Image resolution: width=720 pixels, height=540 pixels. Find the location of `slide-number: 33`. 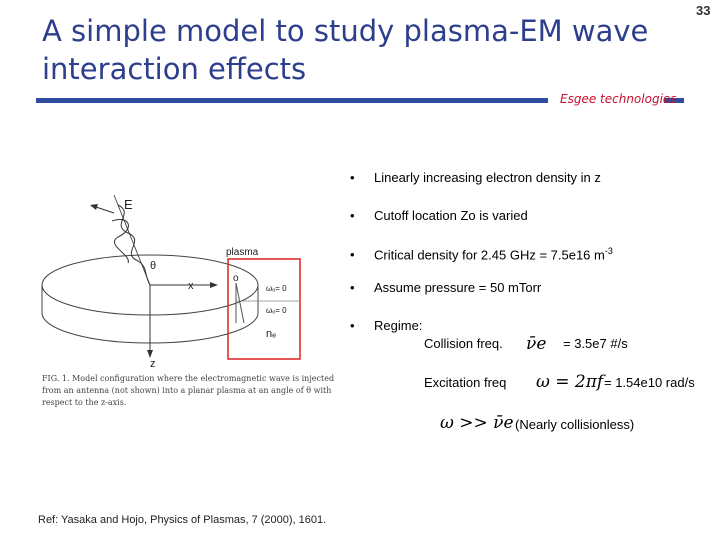

slide-number: 33 is located at coordinates (703, 10).